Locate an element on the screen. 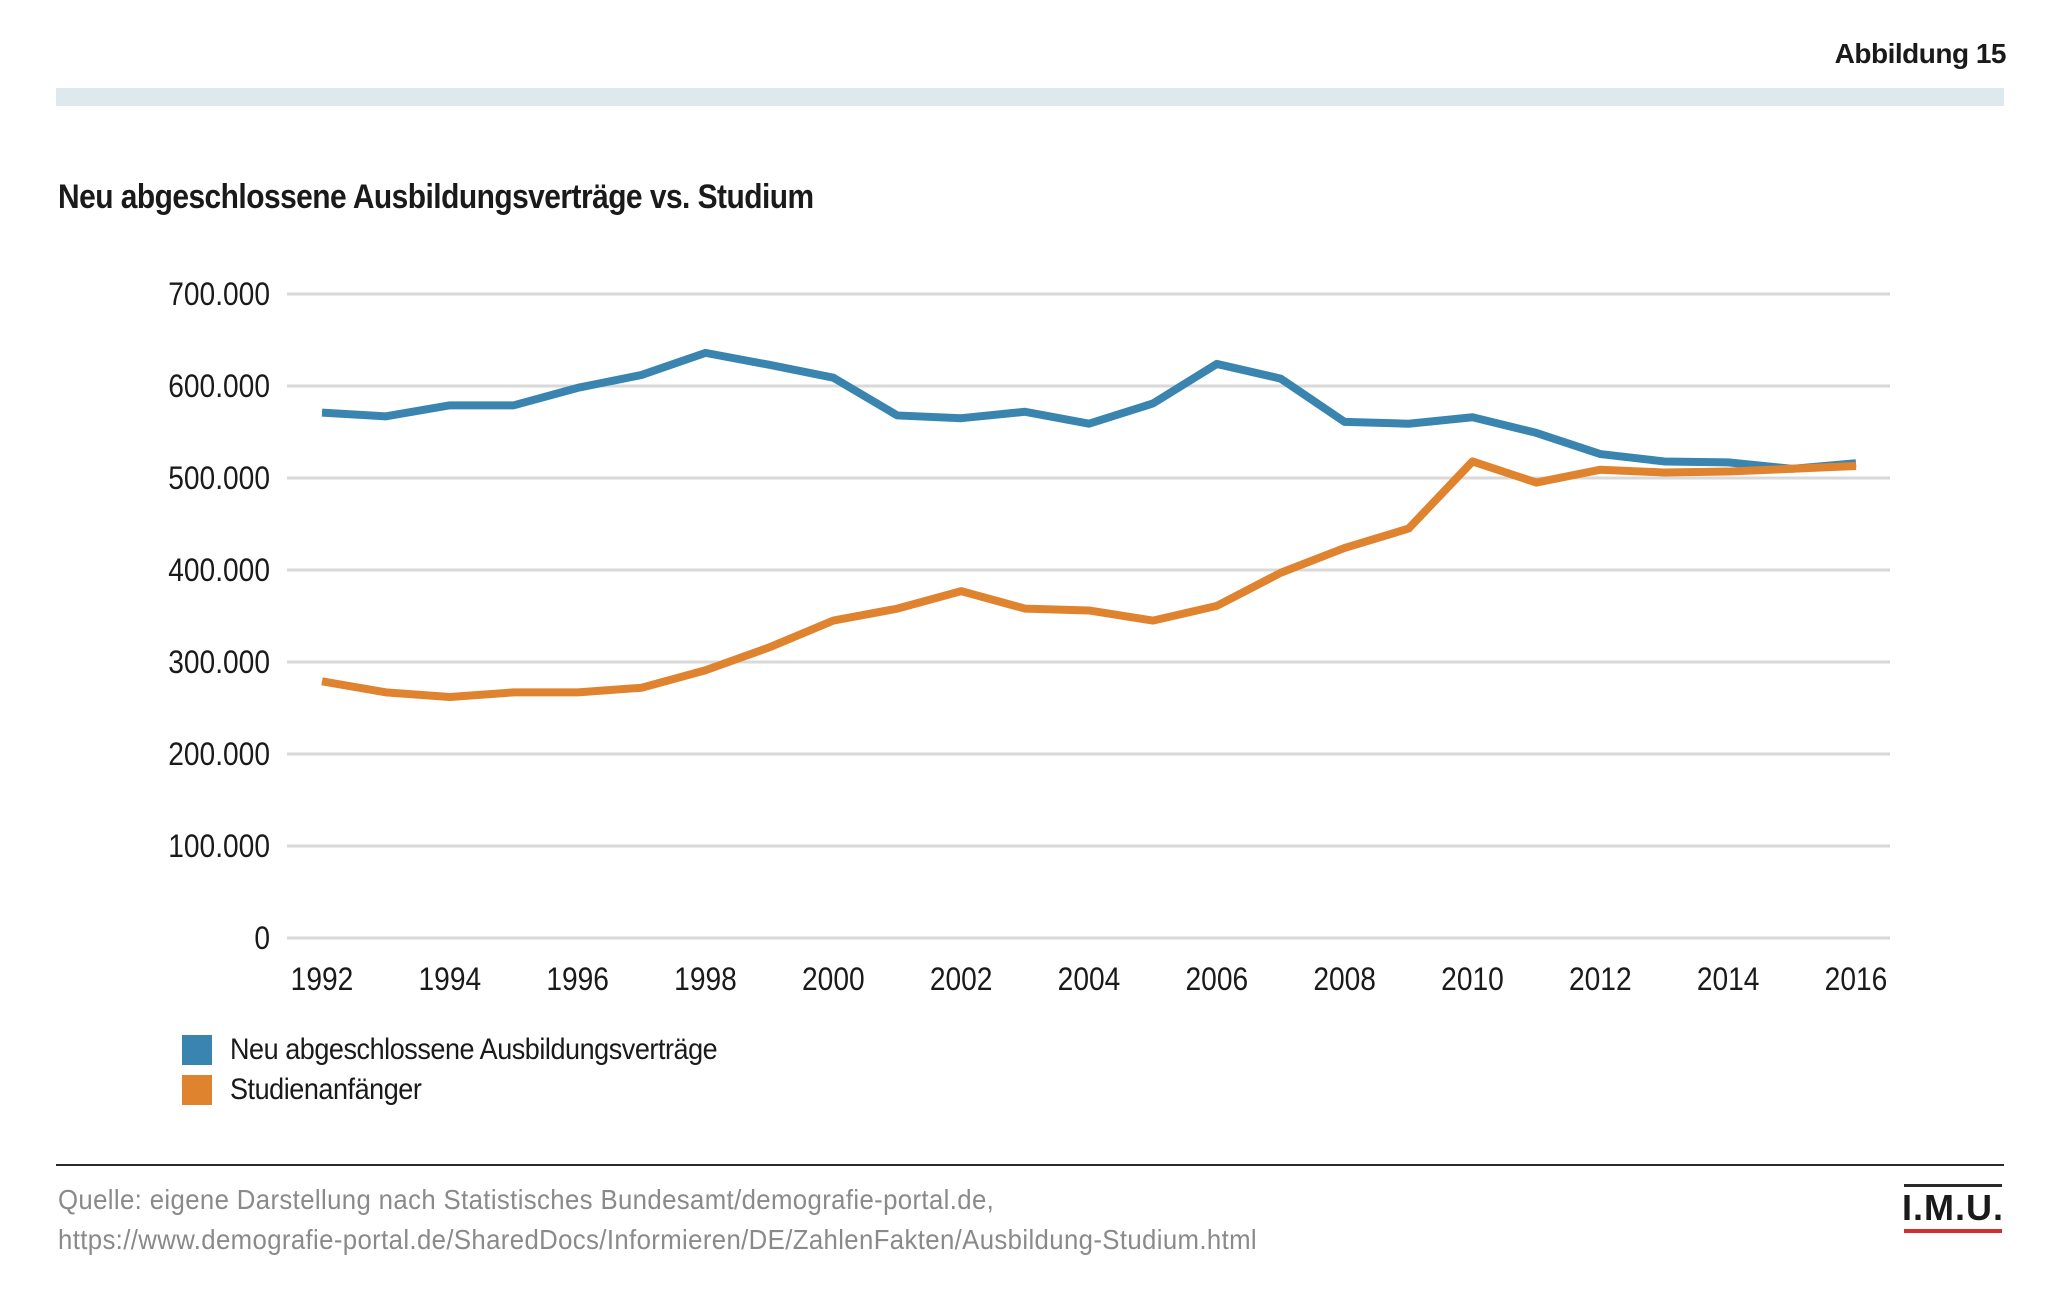 Image resolution: width=2048 pixels, height=1292 pixels. logo-accent-bar is located at coordinates (1953, 1231).